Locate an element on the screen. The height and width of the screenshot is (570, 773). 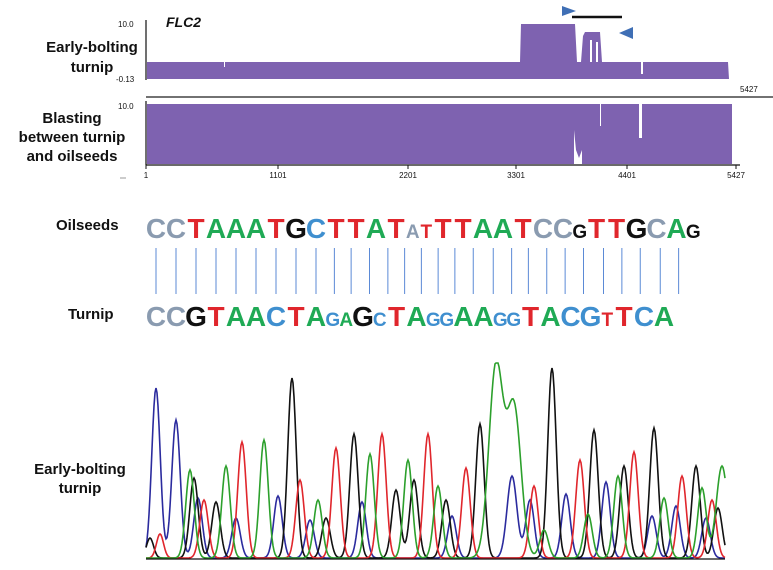
turnip-label: Turnip is located at coordinates (91, 314).